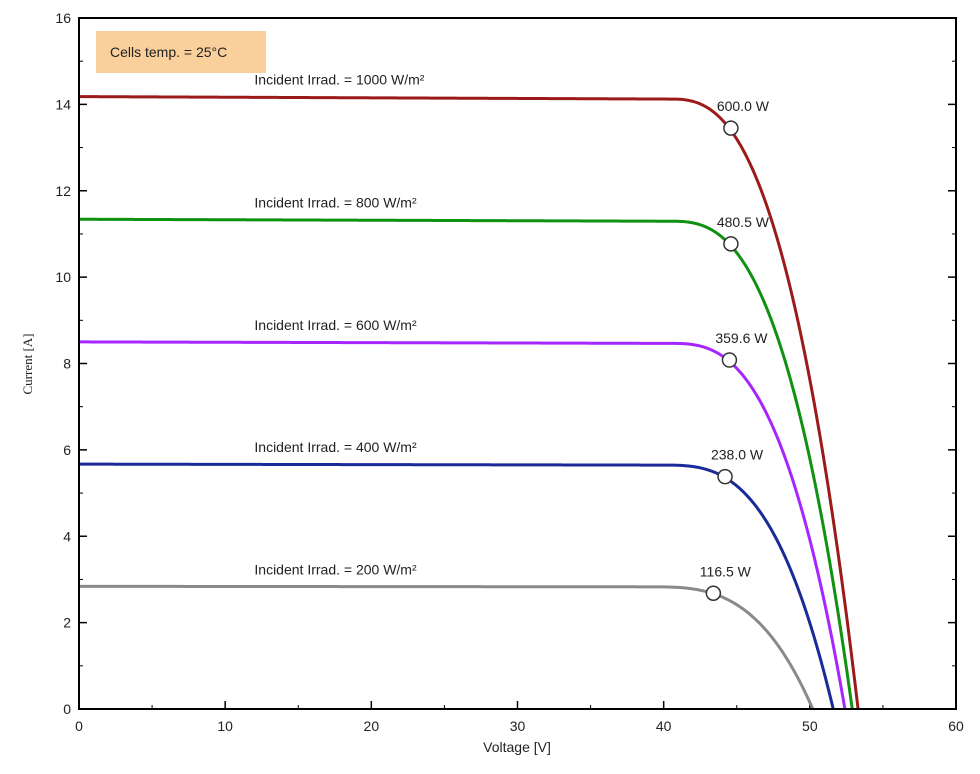 The image size is (980, 774). Describe the element at coordinates (335, 569) in the screenshot. I see `series-name-label: Incident Irrad. = 200 W/m²` at that location.